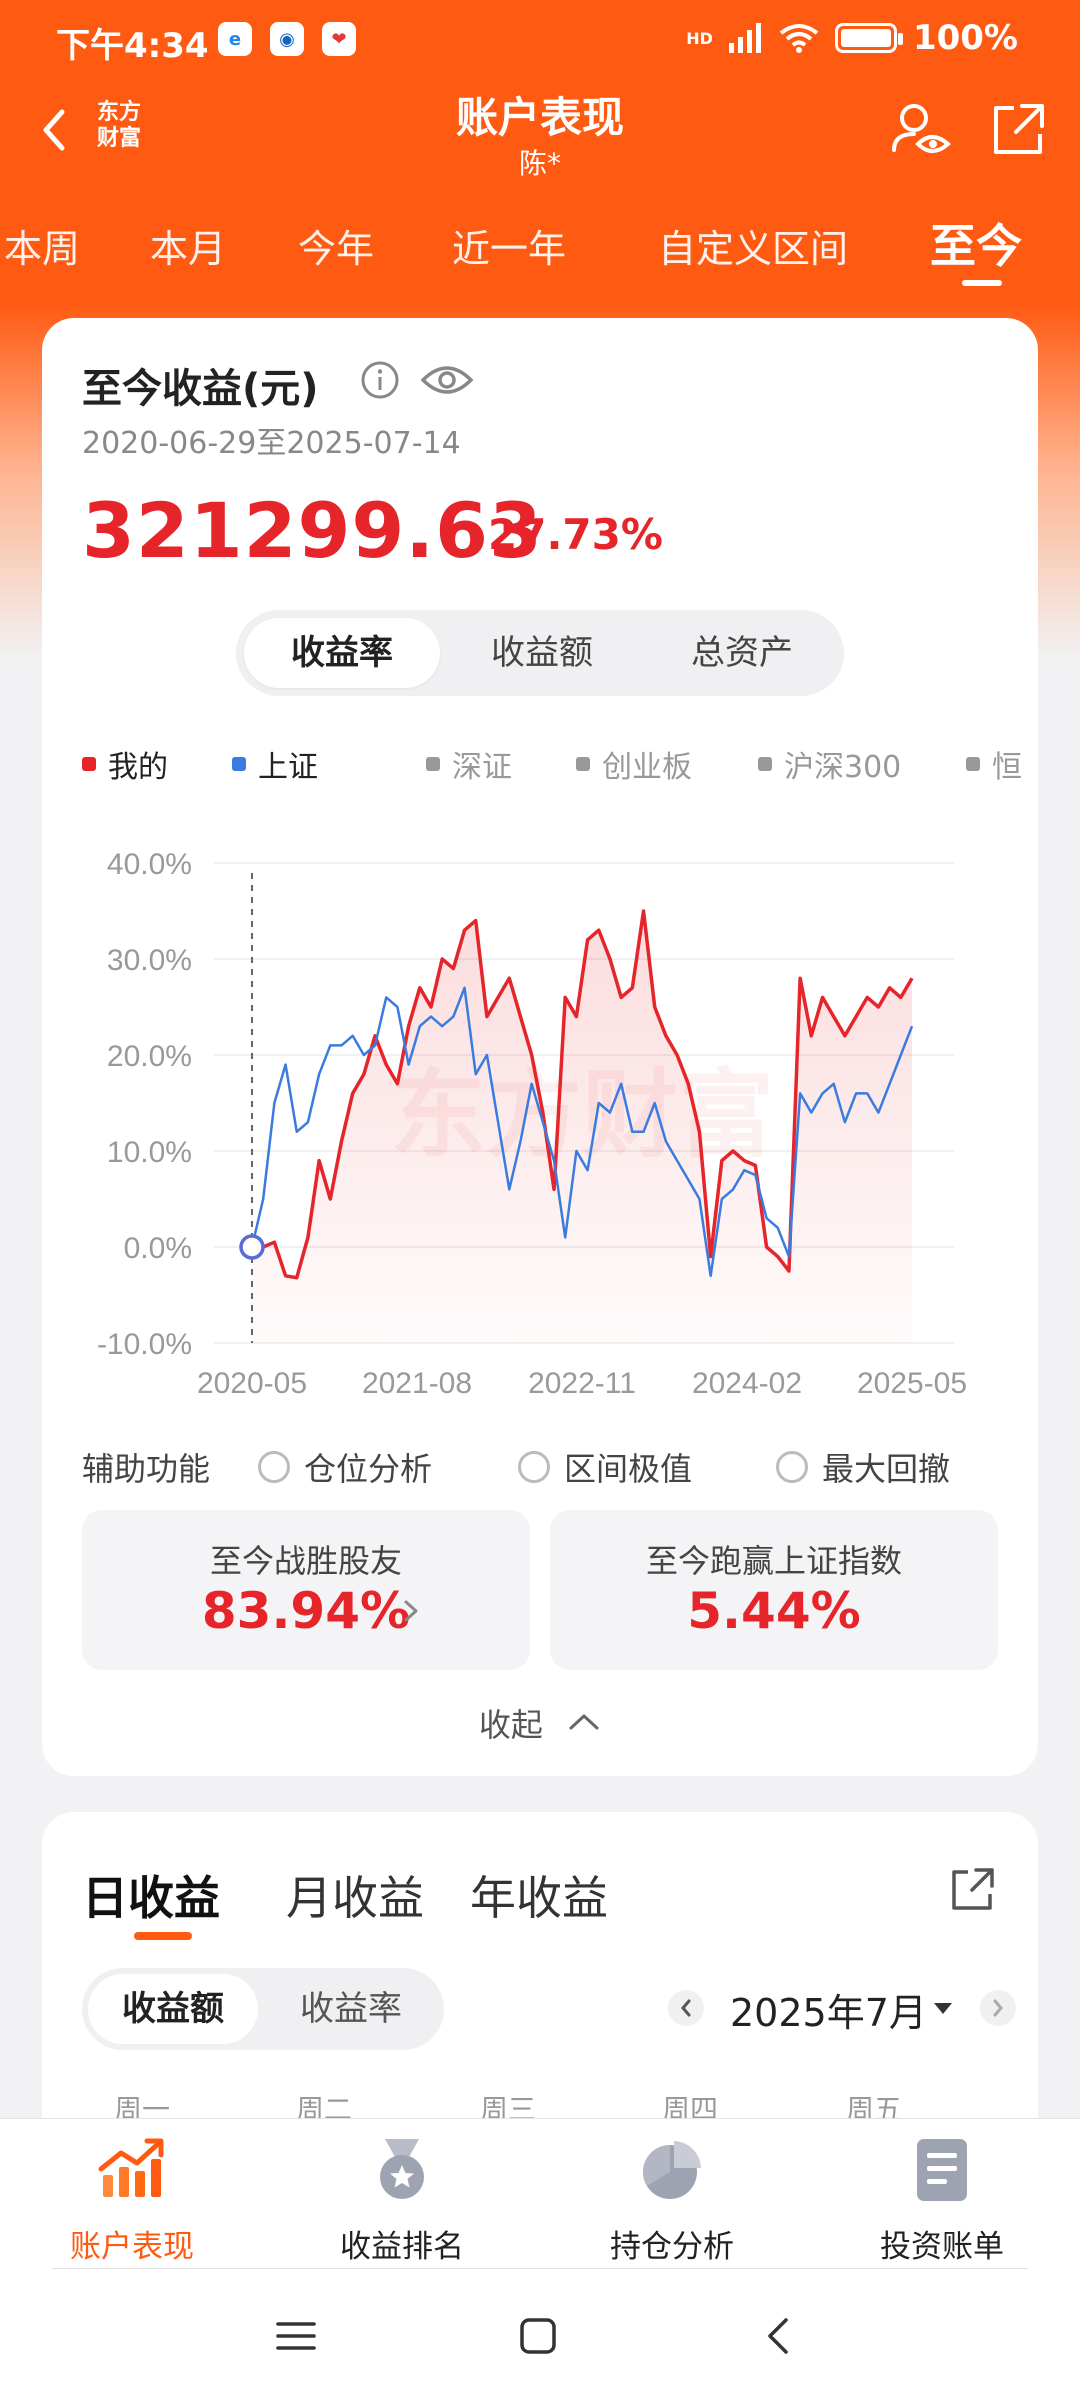 This screenshot has width=1080, height=2400. I want to click on chevron-up-icon, so click(584, 1722).